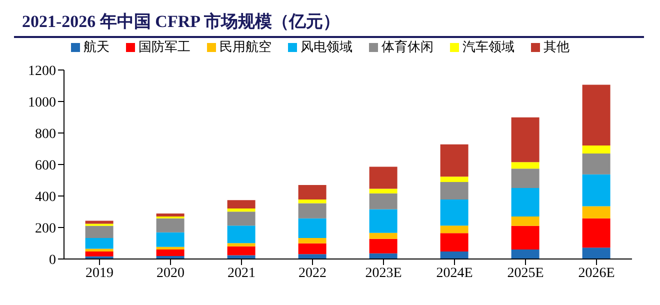 This screenshot has width=660, height=305. What do you see at coordinates (596, 273) in the screenshot?
I see `x-tick-label: 2026E` at bounding box center [596, 273].